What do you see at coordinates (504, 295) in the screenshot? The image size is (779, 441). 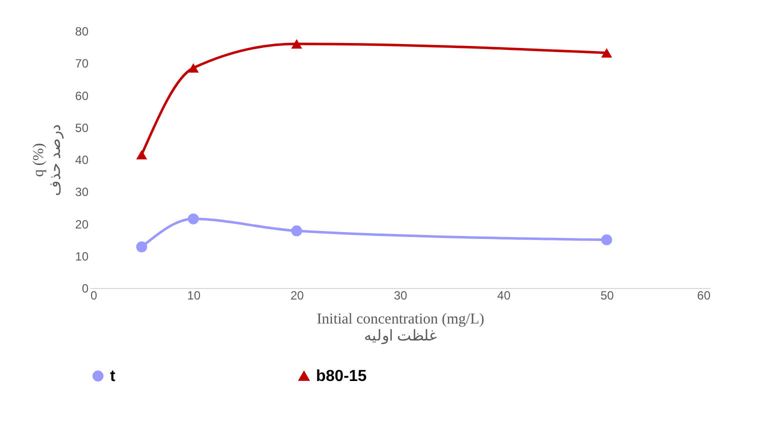 I see `x-tick-label: 40` at bounding box center [504, 295].